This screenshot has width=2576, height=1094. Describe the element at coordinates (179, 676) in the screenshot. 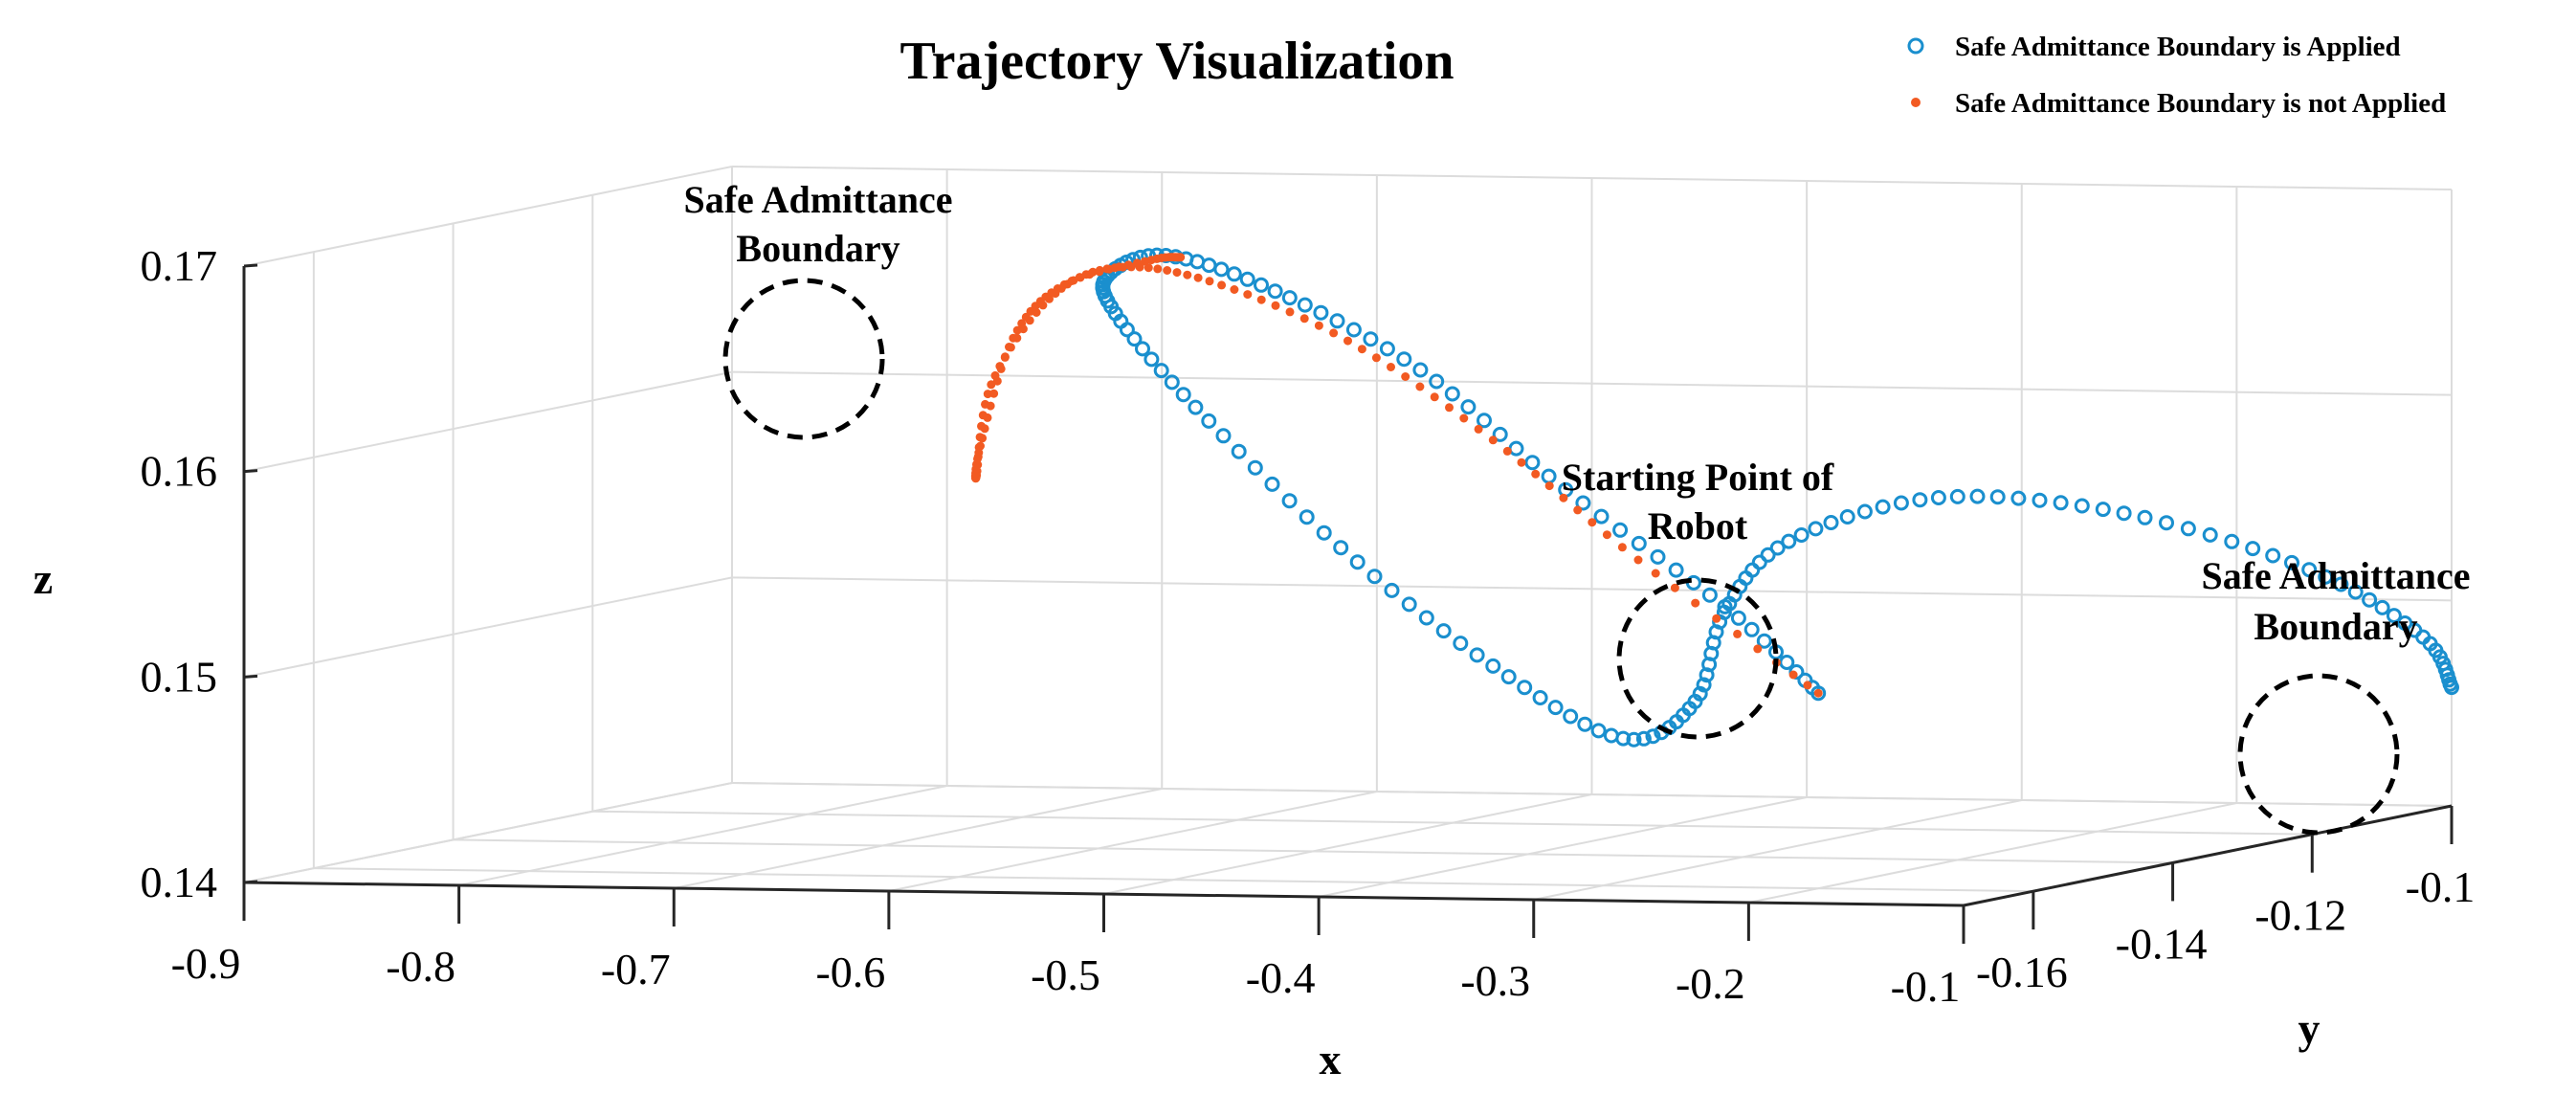

I see `z-tick-label: 0.15` at that location.